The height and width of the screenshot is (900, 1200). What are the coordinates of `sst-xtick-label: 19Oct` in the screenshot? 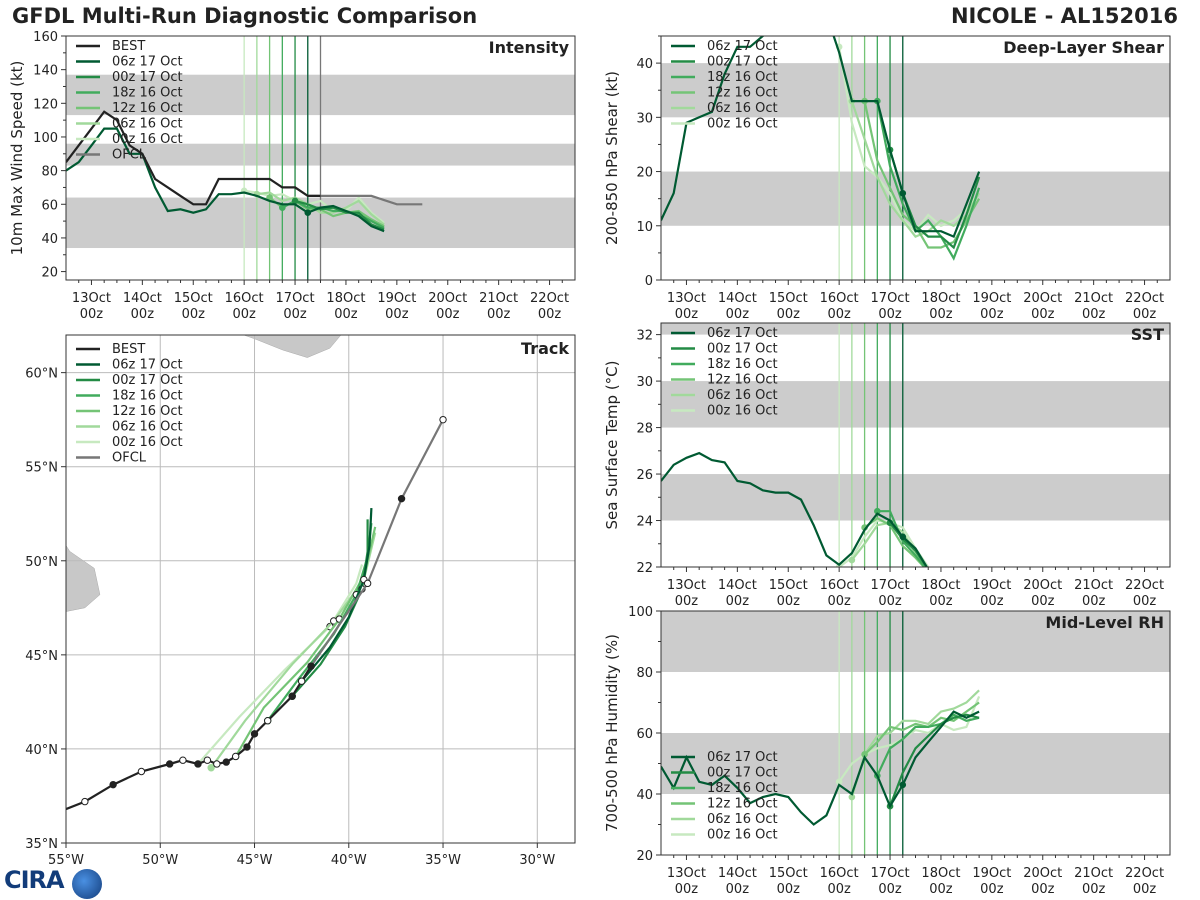 It's located at (991, 585).